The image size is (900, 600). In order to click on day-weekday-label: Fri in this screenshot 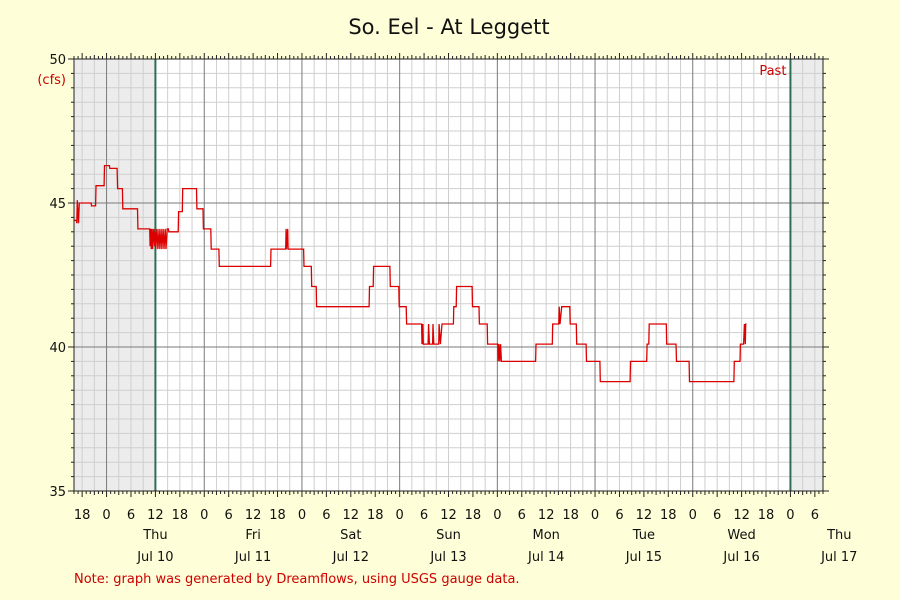, I will do `click(253, 535)`.